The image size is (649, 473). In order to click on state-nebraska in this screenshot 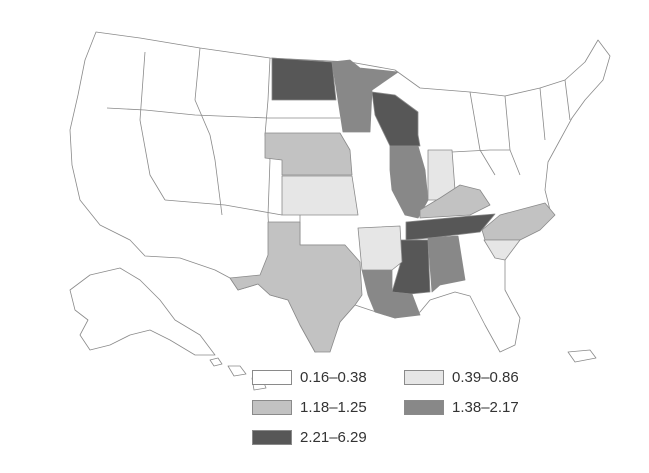, I will do `click(308, 154)`.